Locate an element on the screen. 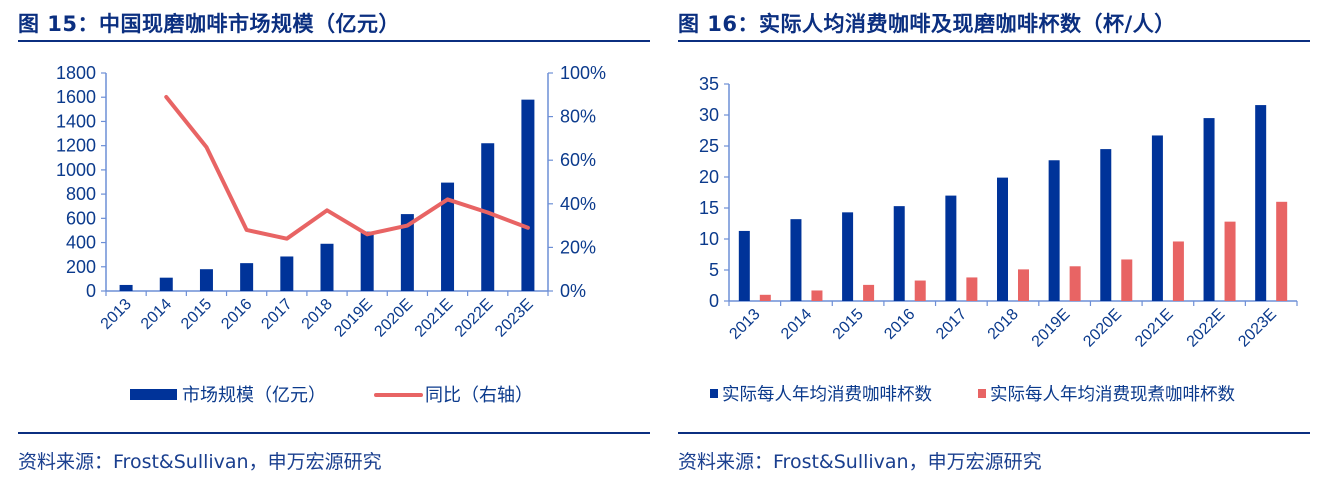 Image resolution: width=1317 pixels, height=493 pixels. y-tick-label: 35 is located at coordinates (709, 84).